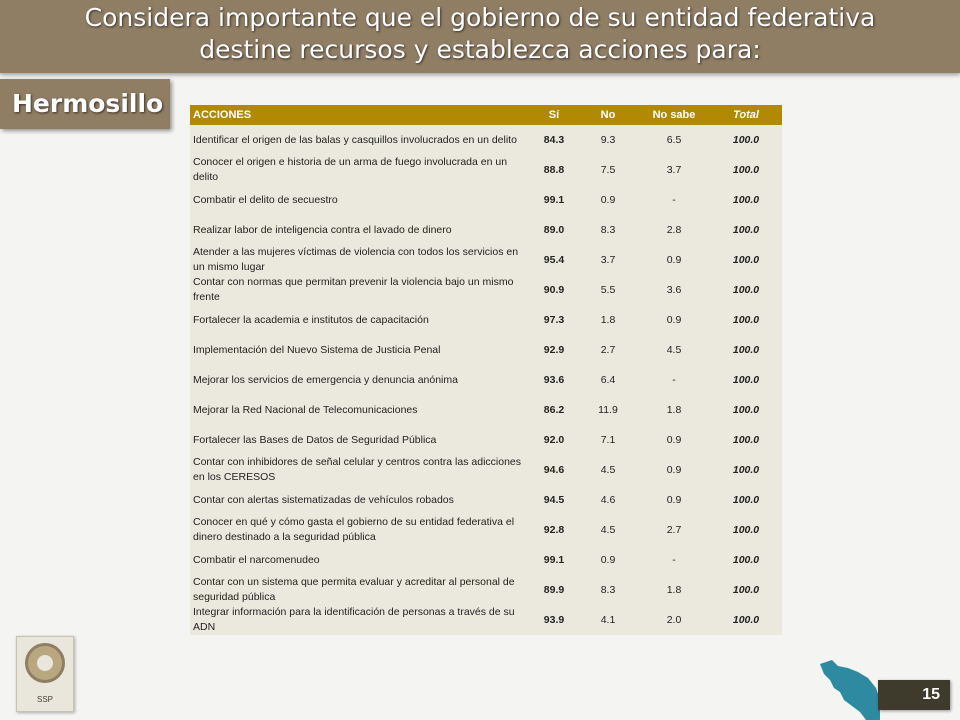  I want to click on row-no-sabe: 2.0, so click(674, 620).